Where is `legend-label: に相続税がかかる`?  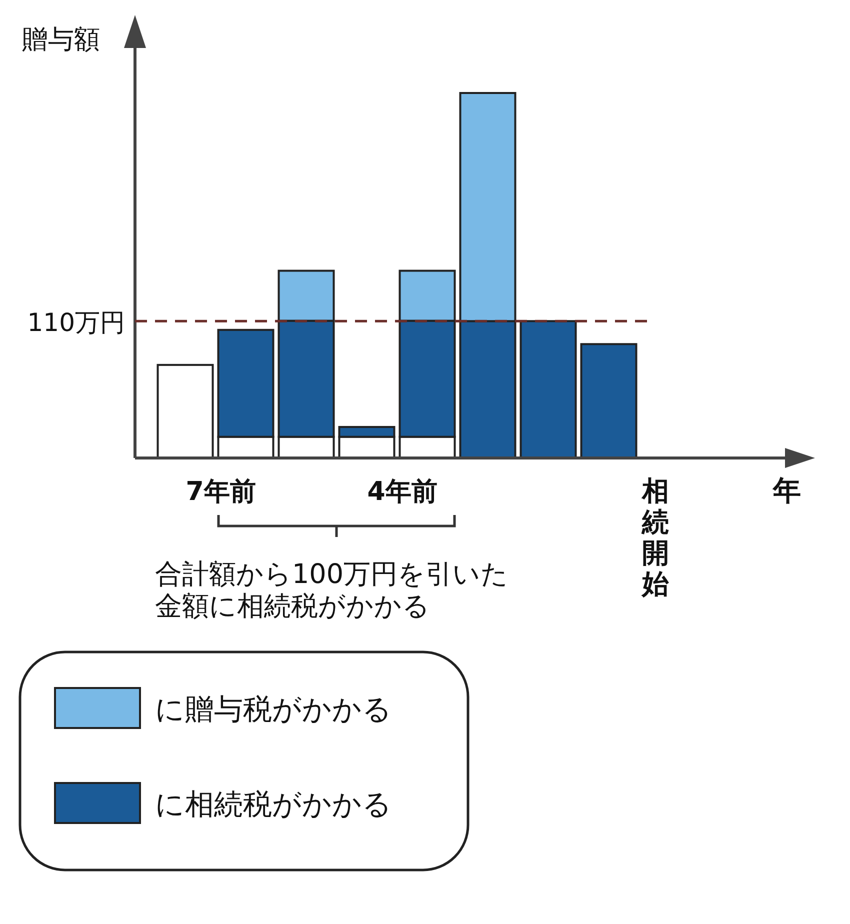
legend-label: に相続税がかかる is located at coordinates (273, 804).